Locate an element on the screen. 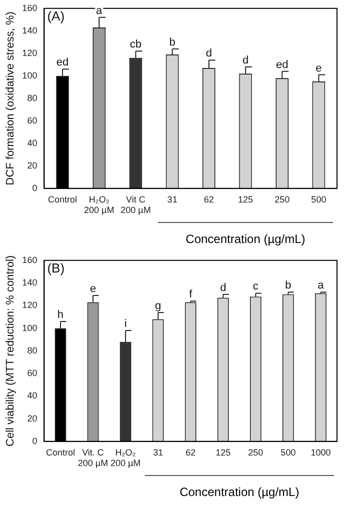  annotation: f is located at coordinates (191, 294).